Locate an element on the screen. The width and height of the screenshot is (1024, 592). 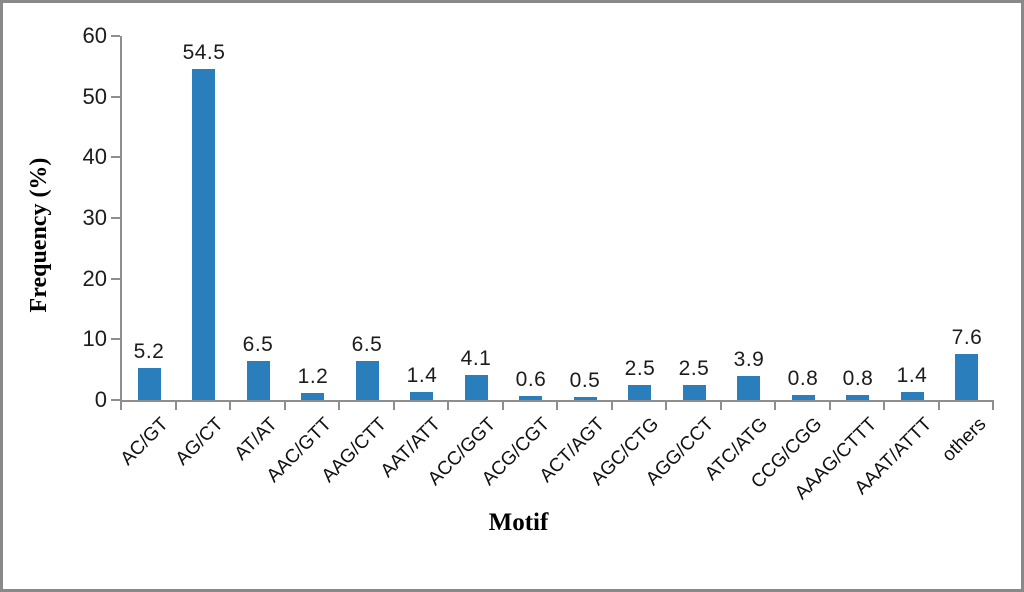
bar-value-label: 5.2 is located at coordinates (149, 351).